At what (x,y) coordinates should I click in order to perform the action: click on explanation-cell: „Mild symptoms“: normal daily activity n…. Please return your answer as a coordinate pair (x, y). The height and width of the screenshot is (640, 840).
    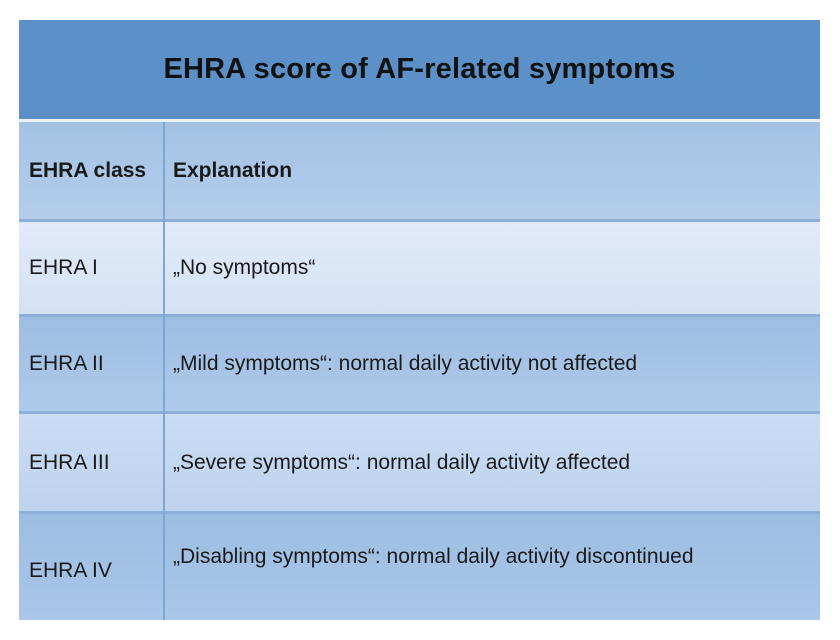
    Looking at the image, I should click on (491, 364).